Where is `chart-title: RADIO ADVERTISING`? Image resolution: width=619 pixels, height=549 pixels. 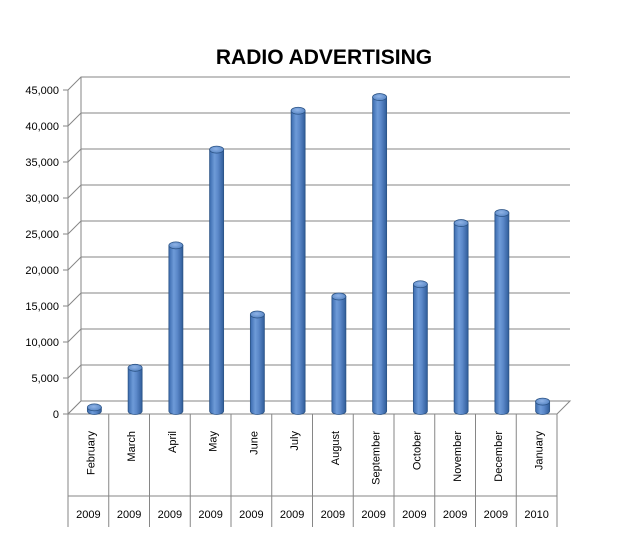 chart-title: RADIO ADVERTISING is located at coordinates (324, 57).